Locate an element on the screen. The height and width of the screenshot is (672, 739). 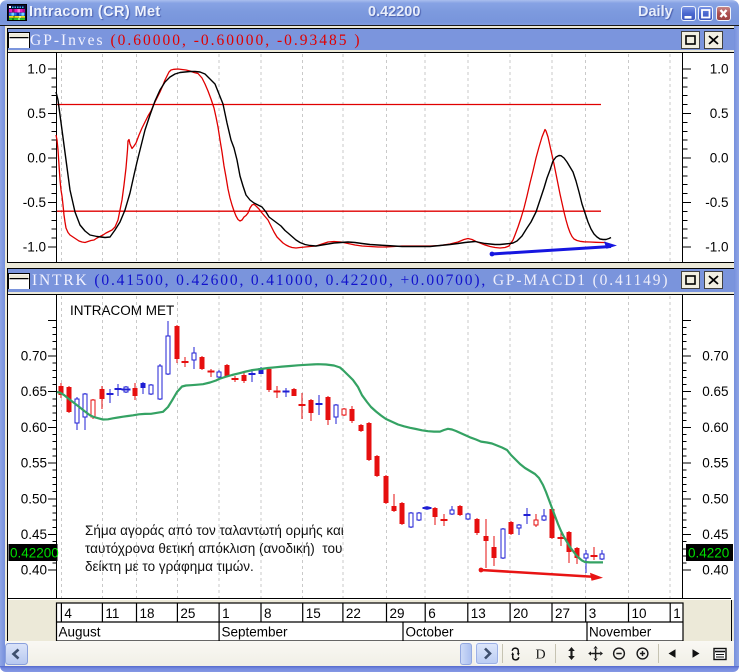
svg-text: 0.42200 is located at coordinates (34, 553).